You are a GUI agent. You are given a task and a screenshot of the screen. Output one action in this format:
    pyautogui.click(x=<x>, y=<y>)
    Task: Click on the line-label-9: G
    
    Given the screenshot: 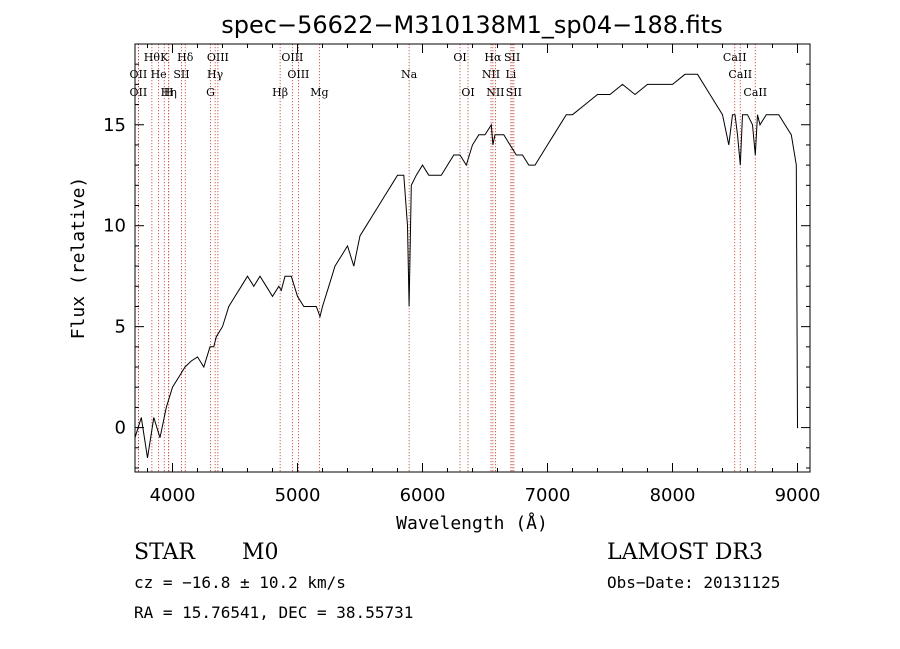 What is the action you would take?
    pyautogui.click(x=210, y=92)
    